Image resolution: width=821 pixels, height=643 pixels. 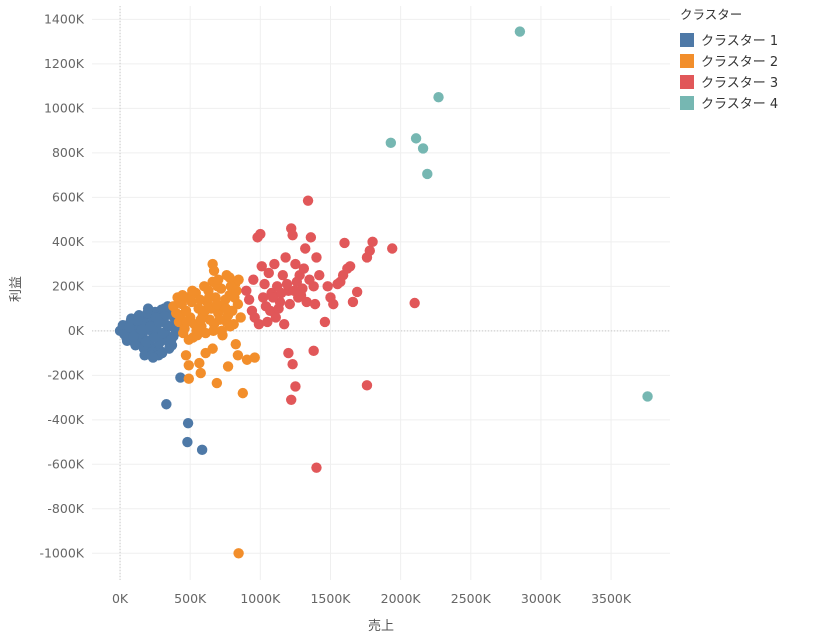 I want to click on x-tick-label: 500K, so click(x=190, y=598).